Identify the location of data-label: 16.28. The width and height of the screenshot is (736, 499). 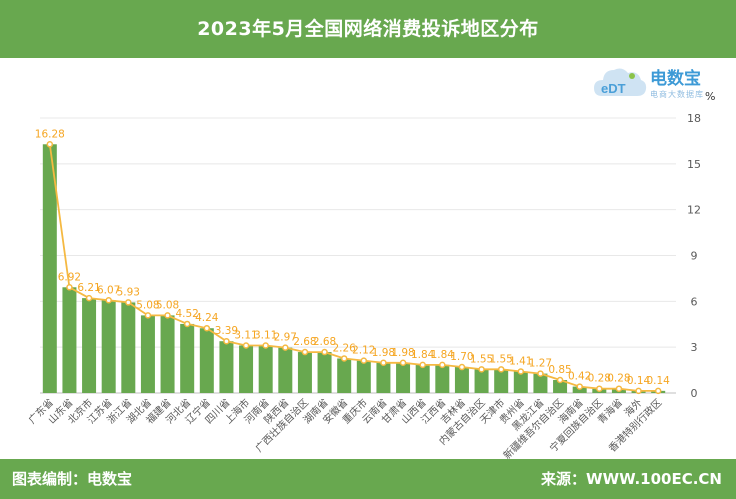
(50, 134).